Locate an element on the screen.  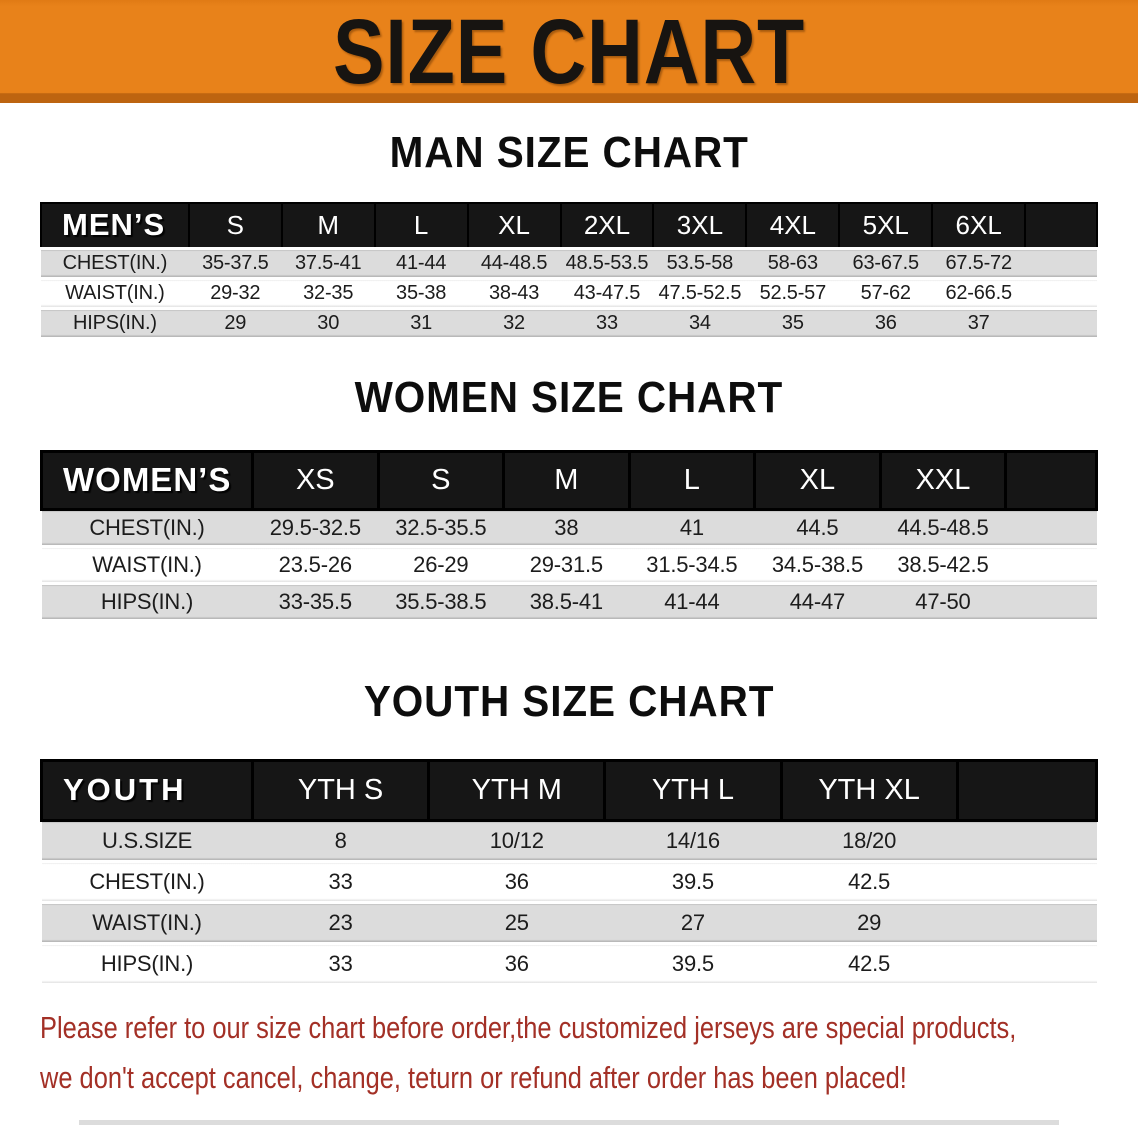
youth-header-row: YOUTH YTH S YTH M YTH L YTH XL is located at coordinates (569, 790).